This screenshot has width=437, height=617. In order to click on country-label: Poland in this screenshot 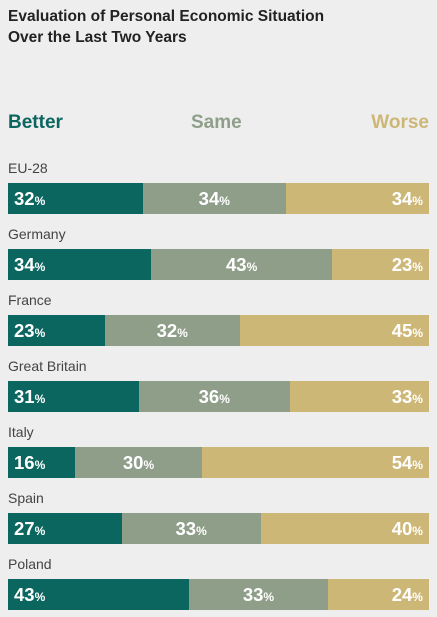, I will do `click(30, 564)`.